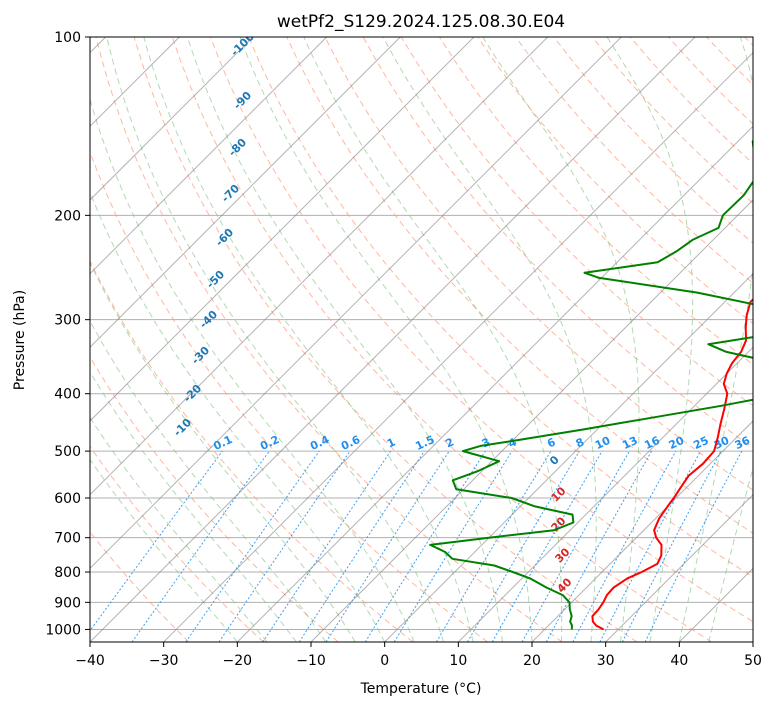  I want to click on x-axis-label: Temperature (°C), so click(421, 689).